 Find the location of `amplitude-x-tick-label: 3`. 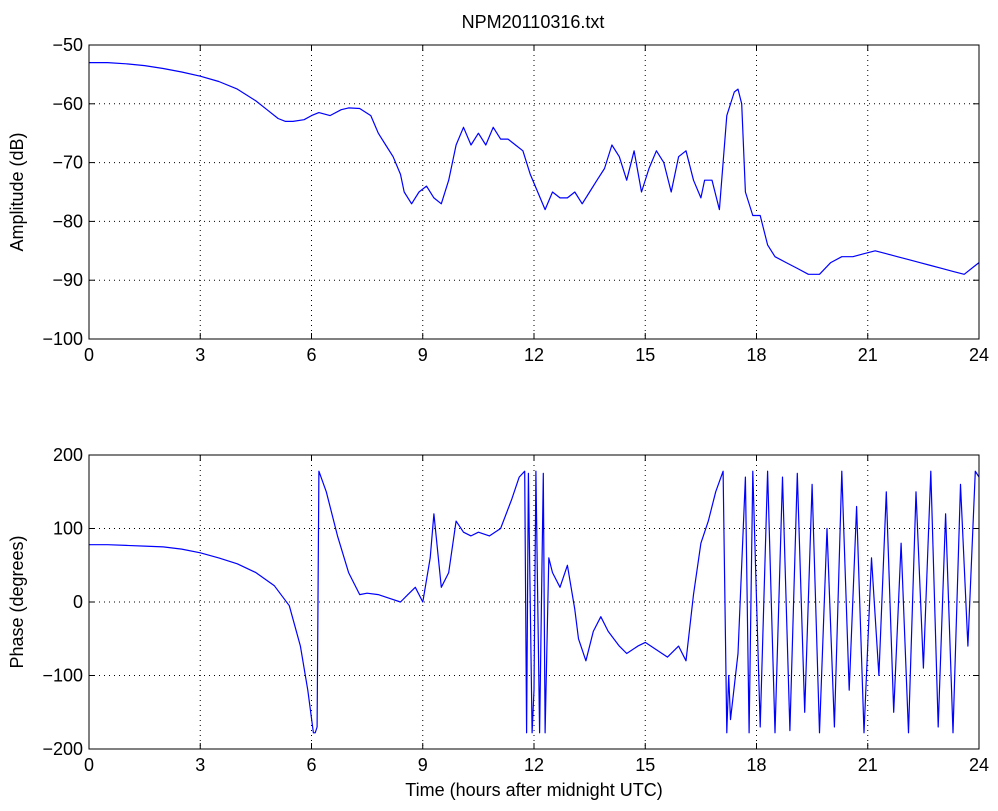

amplitude-x-tick-label: 3 is located at coordinates (200, 355).